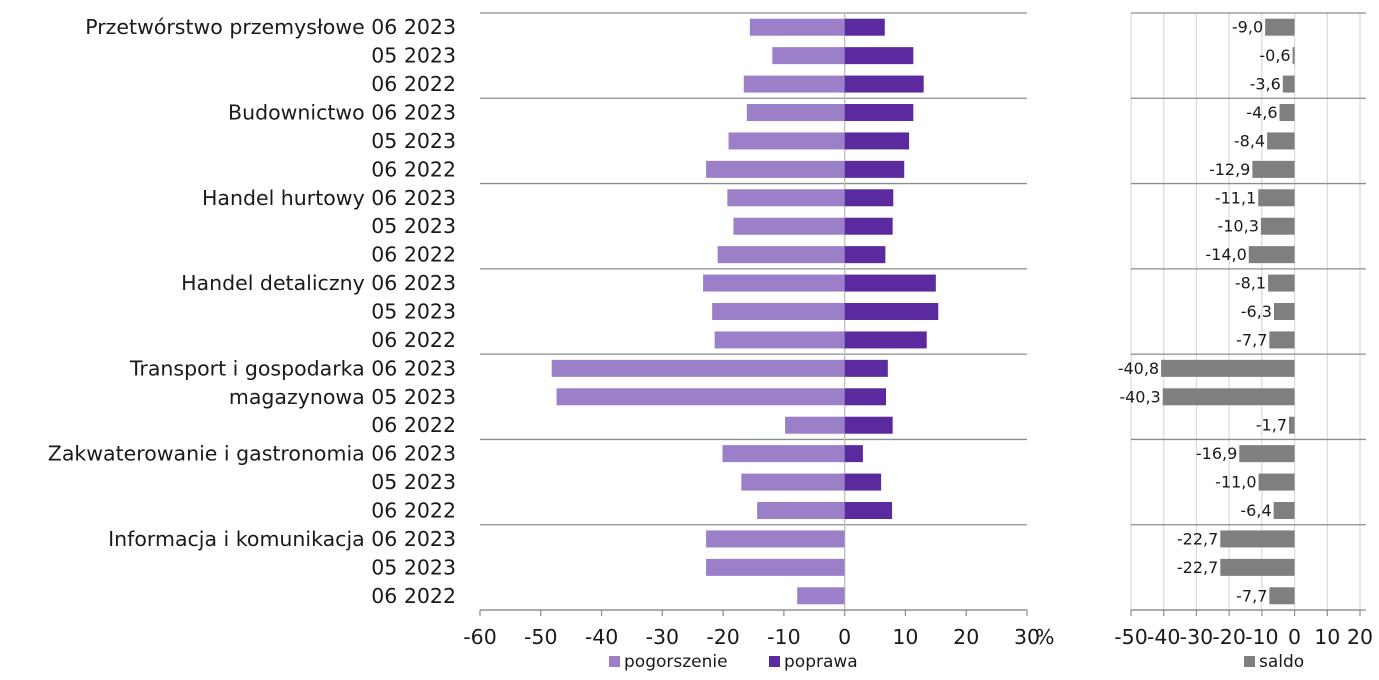 The height and width of the screenshot is (680, 1379). What do you see at coordinates (1139, 396) in the screenshot?
I see `saldo-value-label: -40,3` at bounding box center [1139, 396].